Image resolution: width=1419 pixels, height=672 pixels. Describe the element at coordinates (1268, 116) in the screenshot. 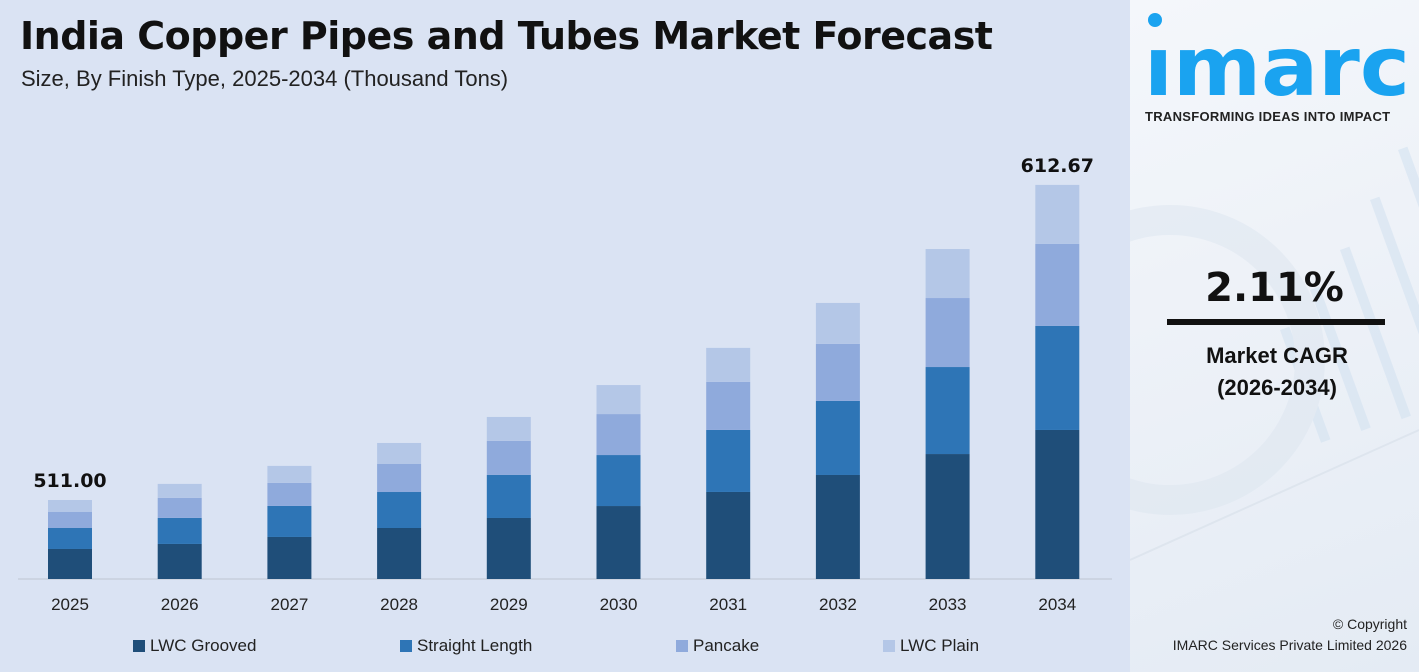

I see `logo-tagline: TRANSFORMING IDEAS INTO IMPACT` at that location.